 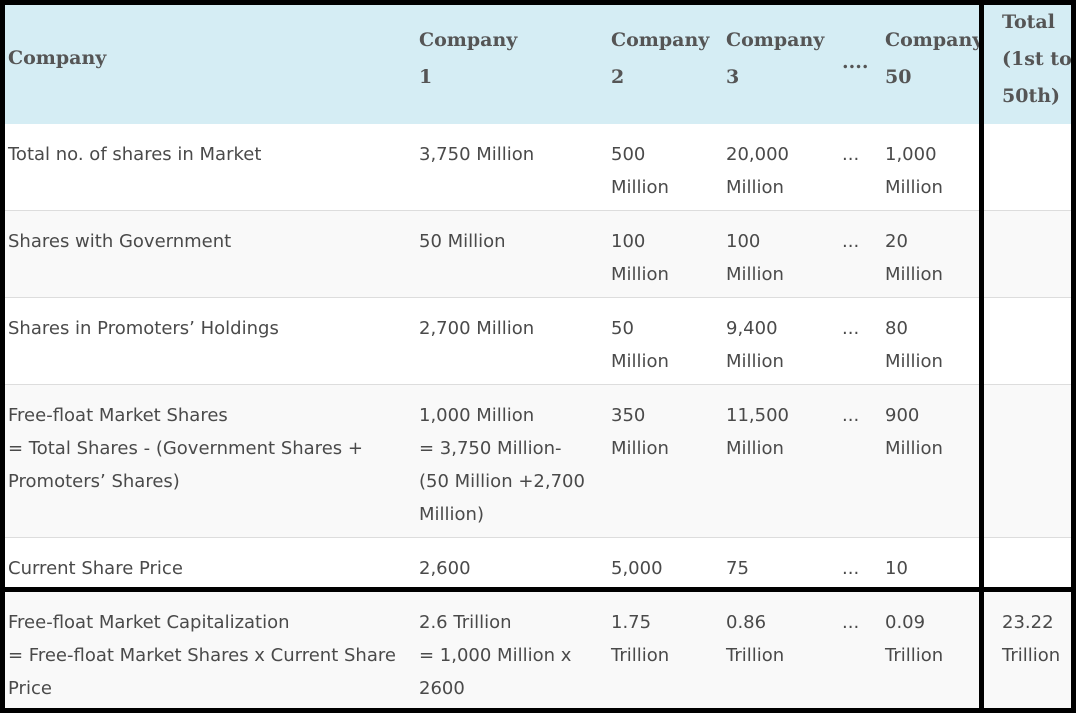 I want to click on cell-value-line: 2.6 Trillion, so click(x=465, y=622).